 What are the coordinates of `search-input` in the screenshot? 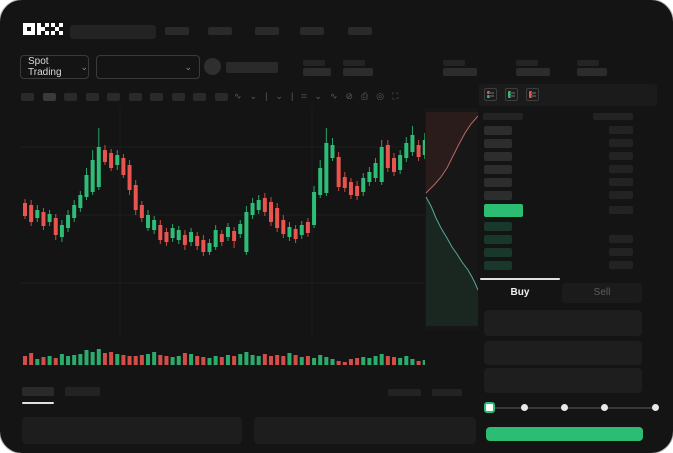 It's located at (113, 32).